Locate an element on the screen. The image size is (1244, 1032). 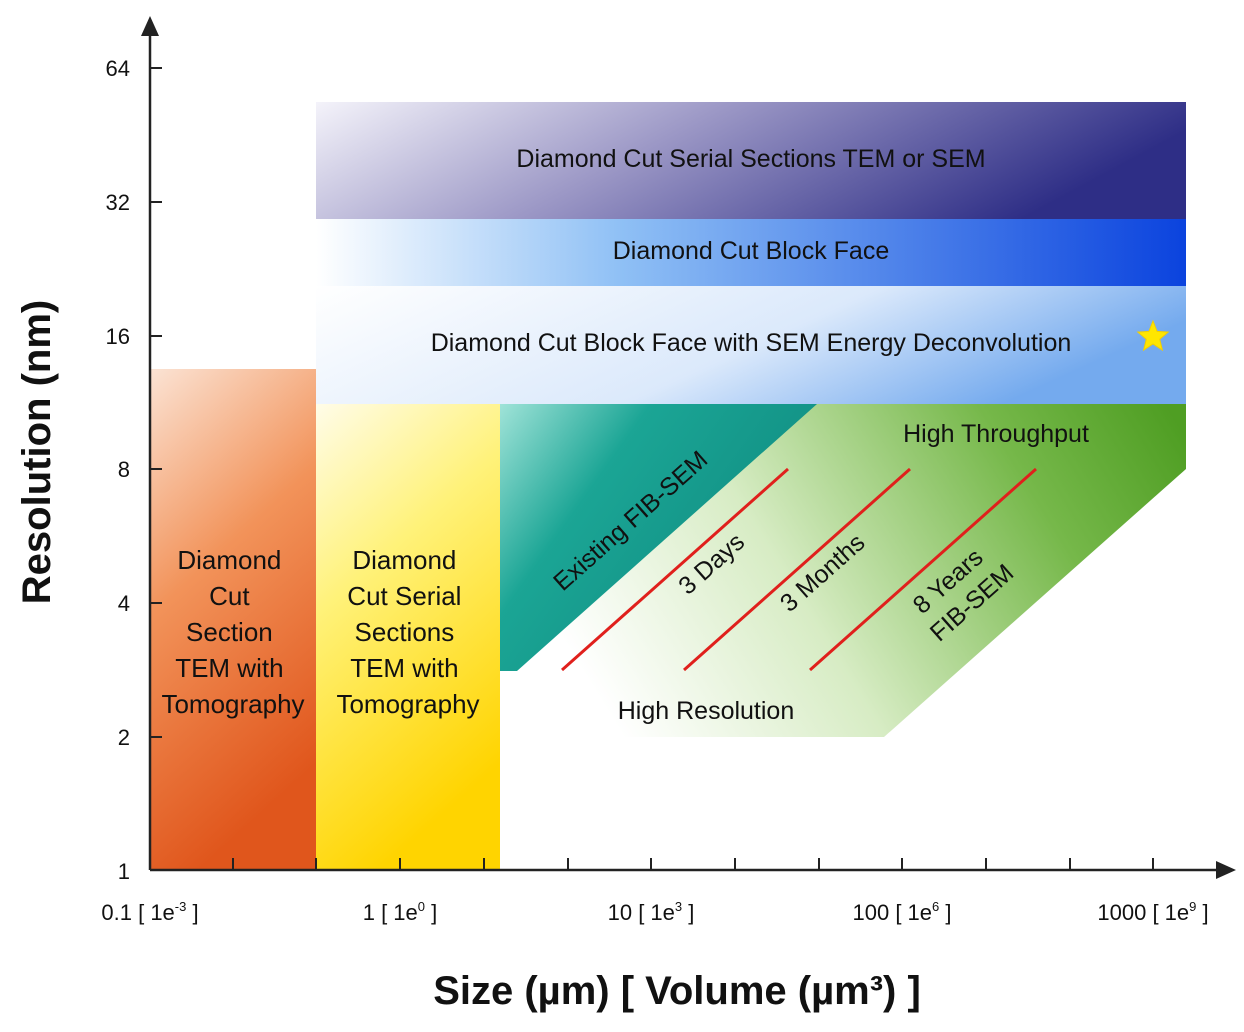
x-axis-title: Size (µm) [ Volume (µm³) ] is located at coordinates (677, 991).